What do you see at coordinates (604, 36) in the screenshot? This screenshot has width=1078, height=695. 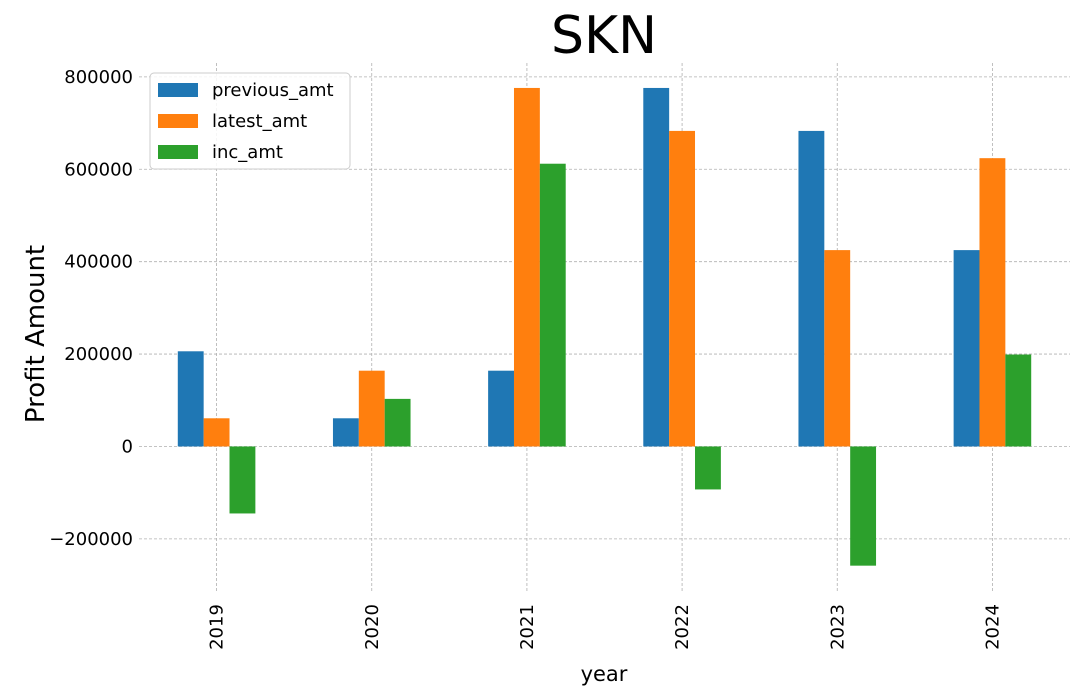 I see `chart-title: SKN` at bounding box center [604, 36].